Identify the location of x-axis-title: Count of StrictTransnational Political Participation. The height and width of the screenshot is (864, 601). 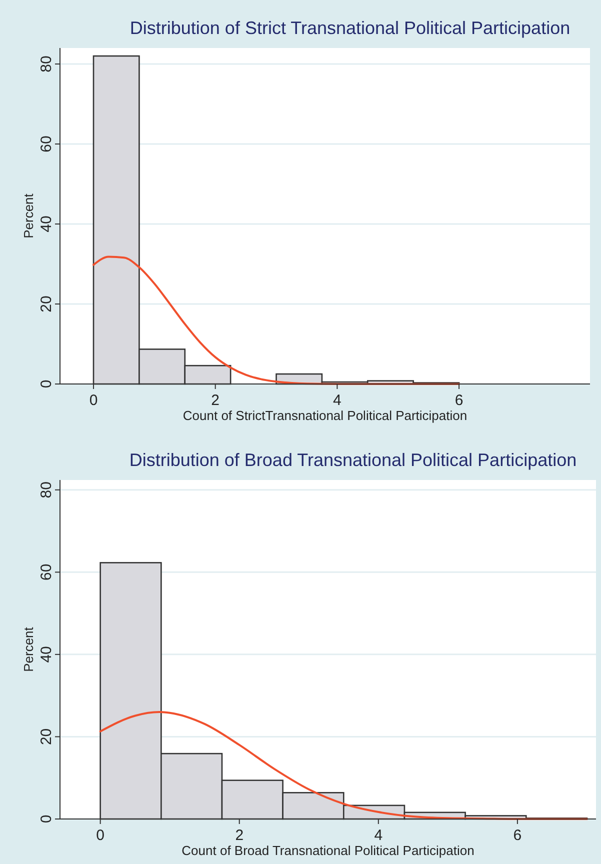
(325, 415).